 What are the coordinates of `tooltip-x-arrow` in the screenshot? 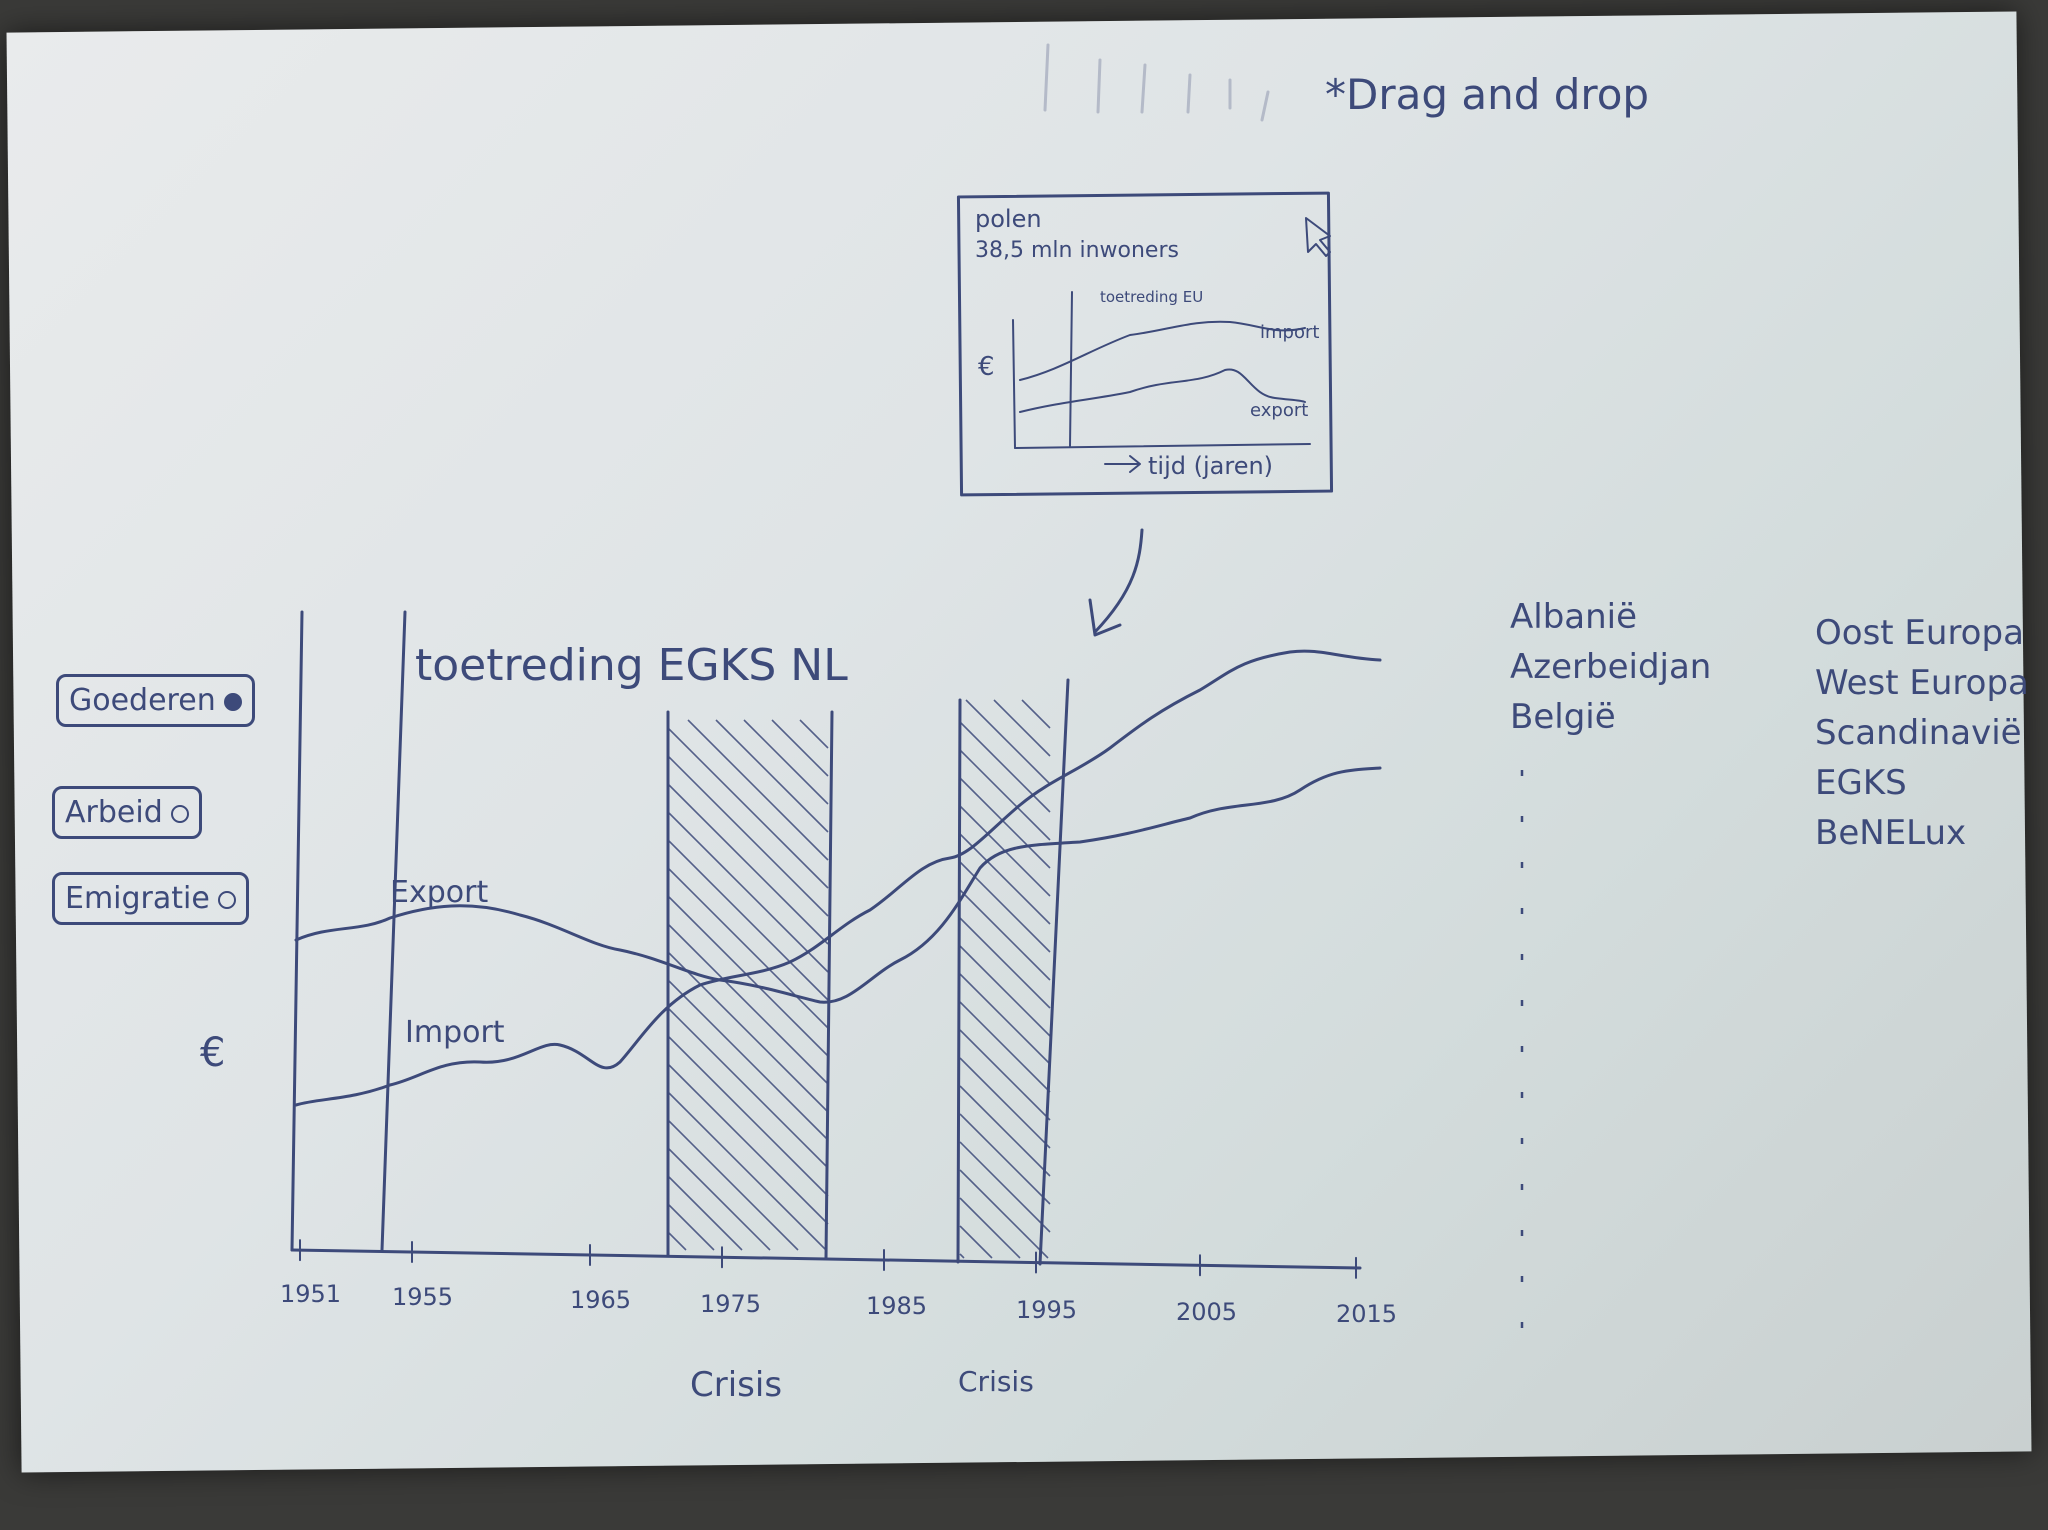 It's located at (1122, 464).